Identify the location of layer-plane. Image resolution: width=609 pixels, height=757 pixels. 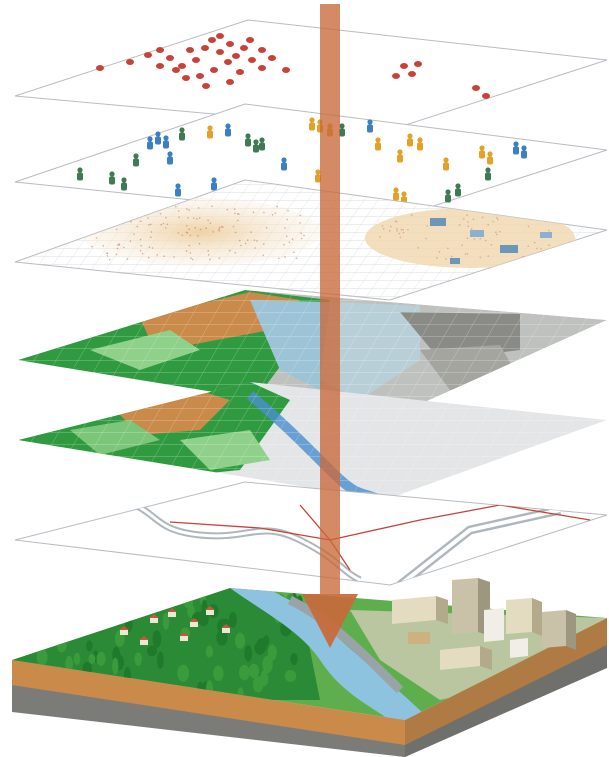
(311, 533).